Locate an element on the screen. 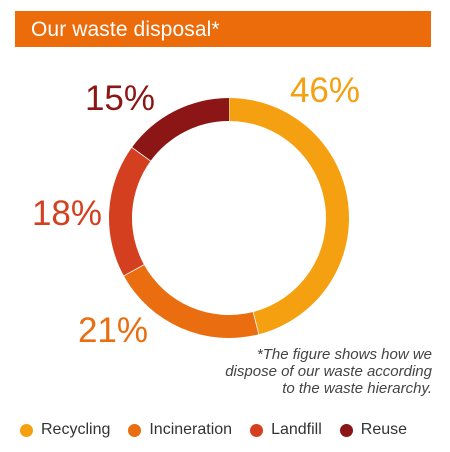  legend-item-incineration: Incineration is located at coordinates (180, 430).